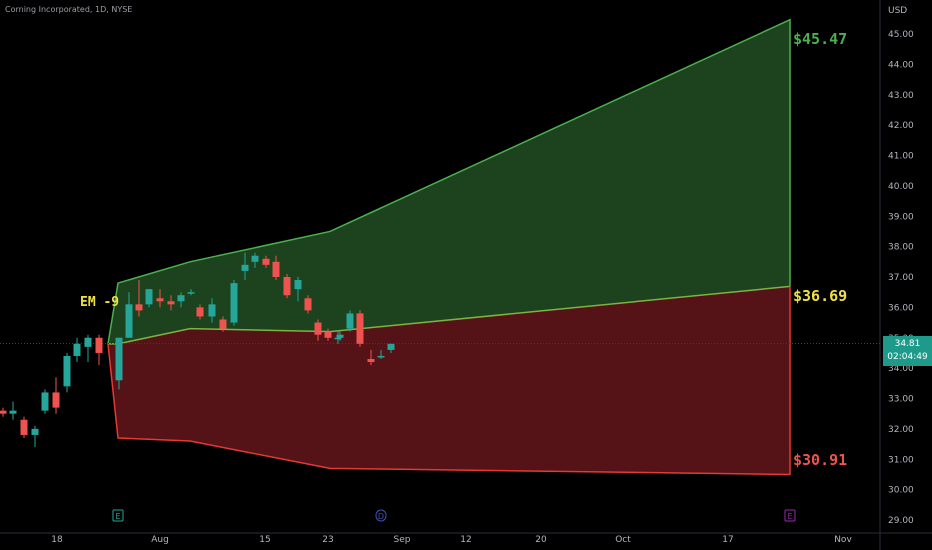 The image size is (932, 550). I want to click on y-tick-label: 44.00, so click(901, 65).